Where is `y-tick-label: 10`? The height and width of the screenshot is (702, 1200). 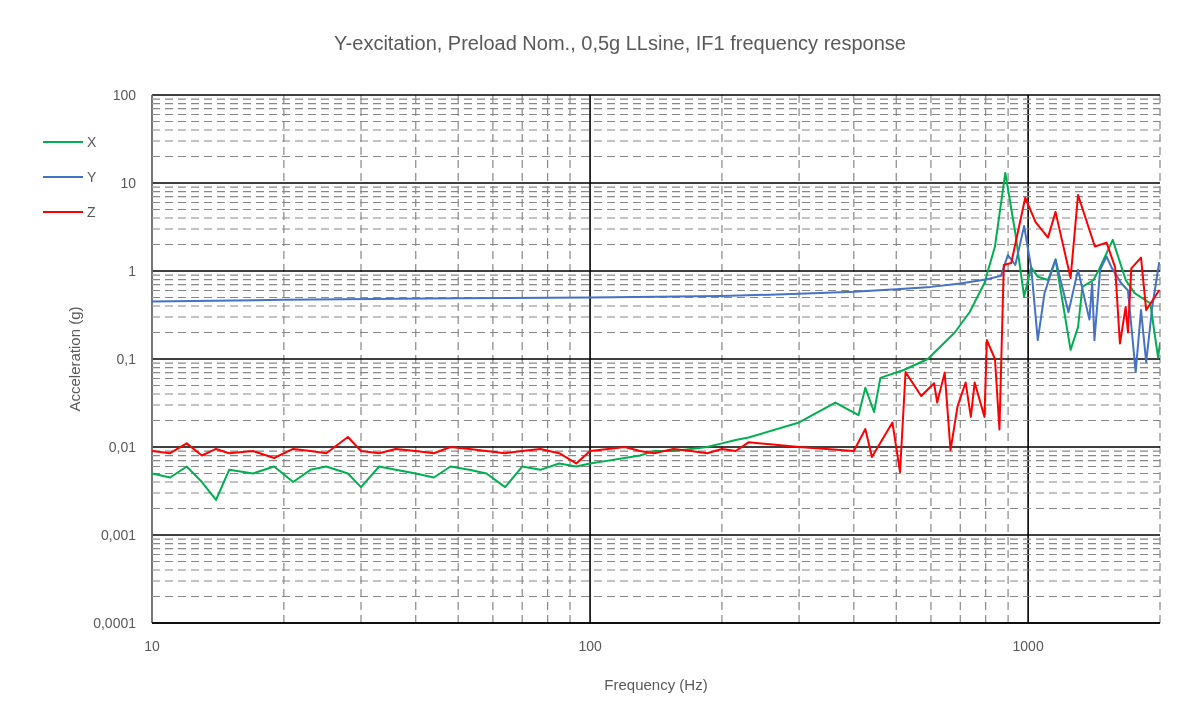 y-tick-label: 10 is located at coordinates (128, 183).